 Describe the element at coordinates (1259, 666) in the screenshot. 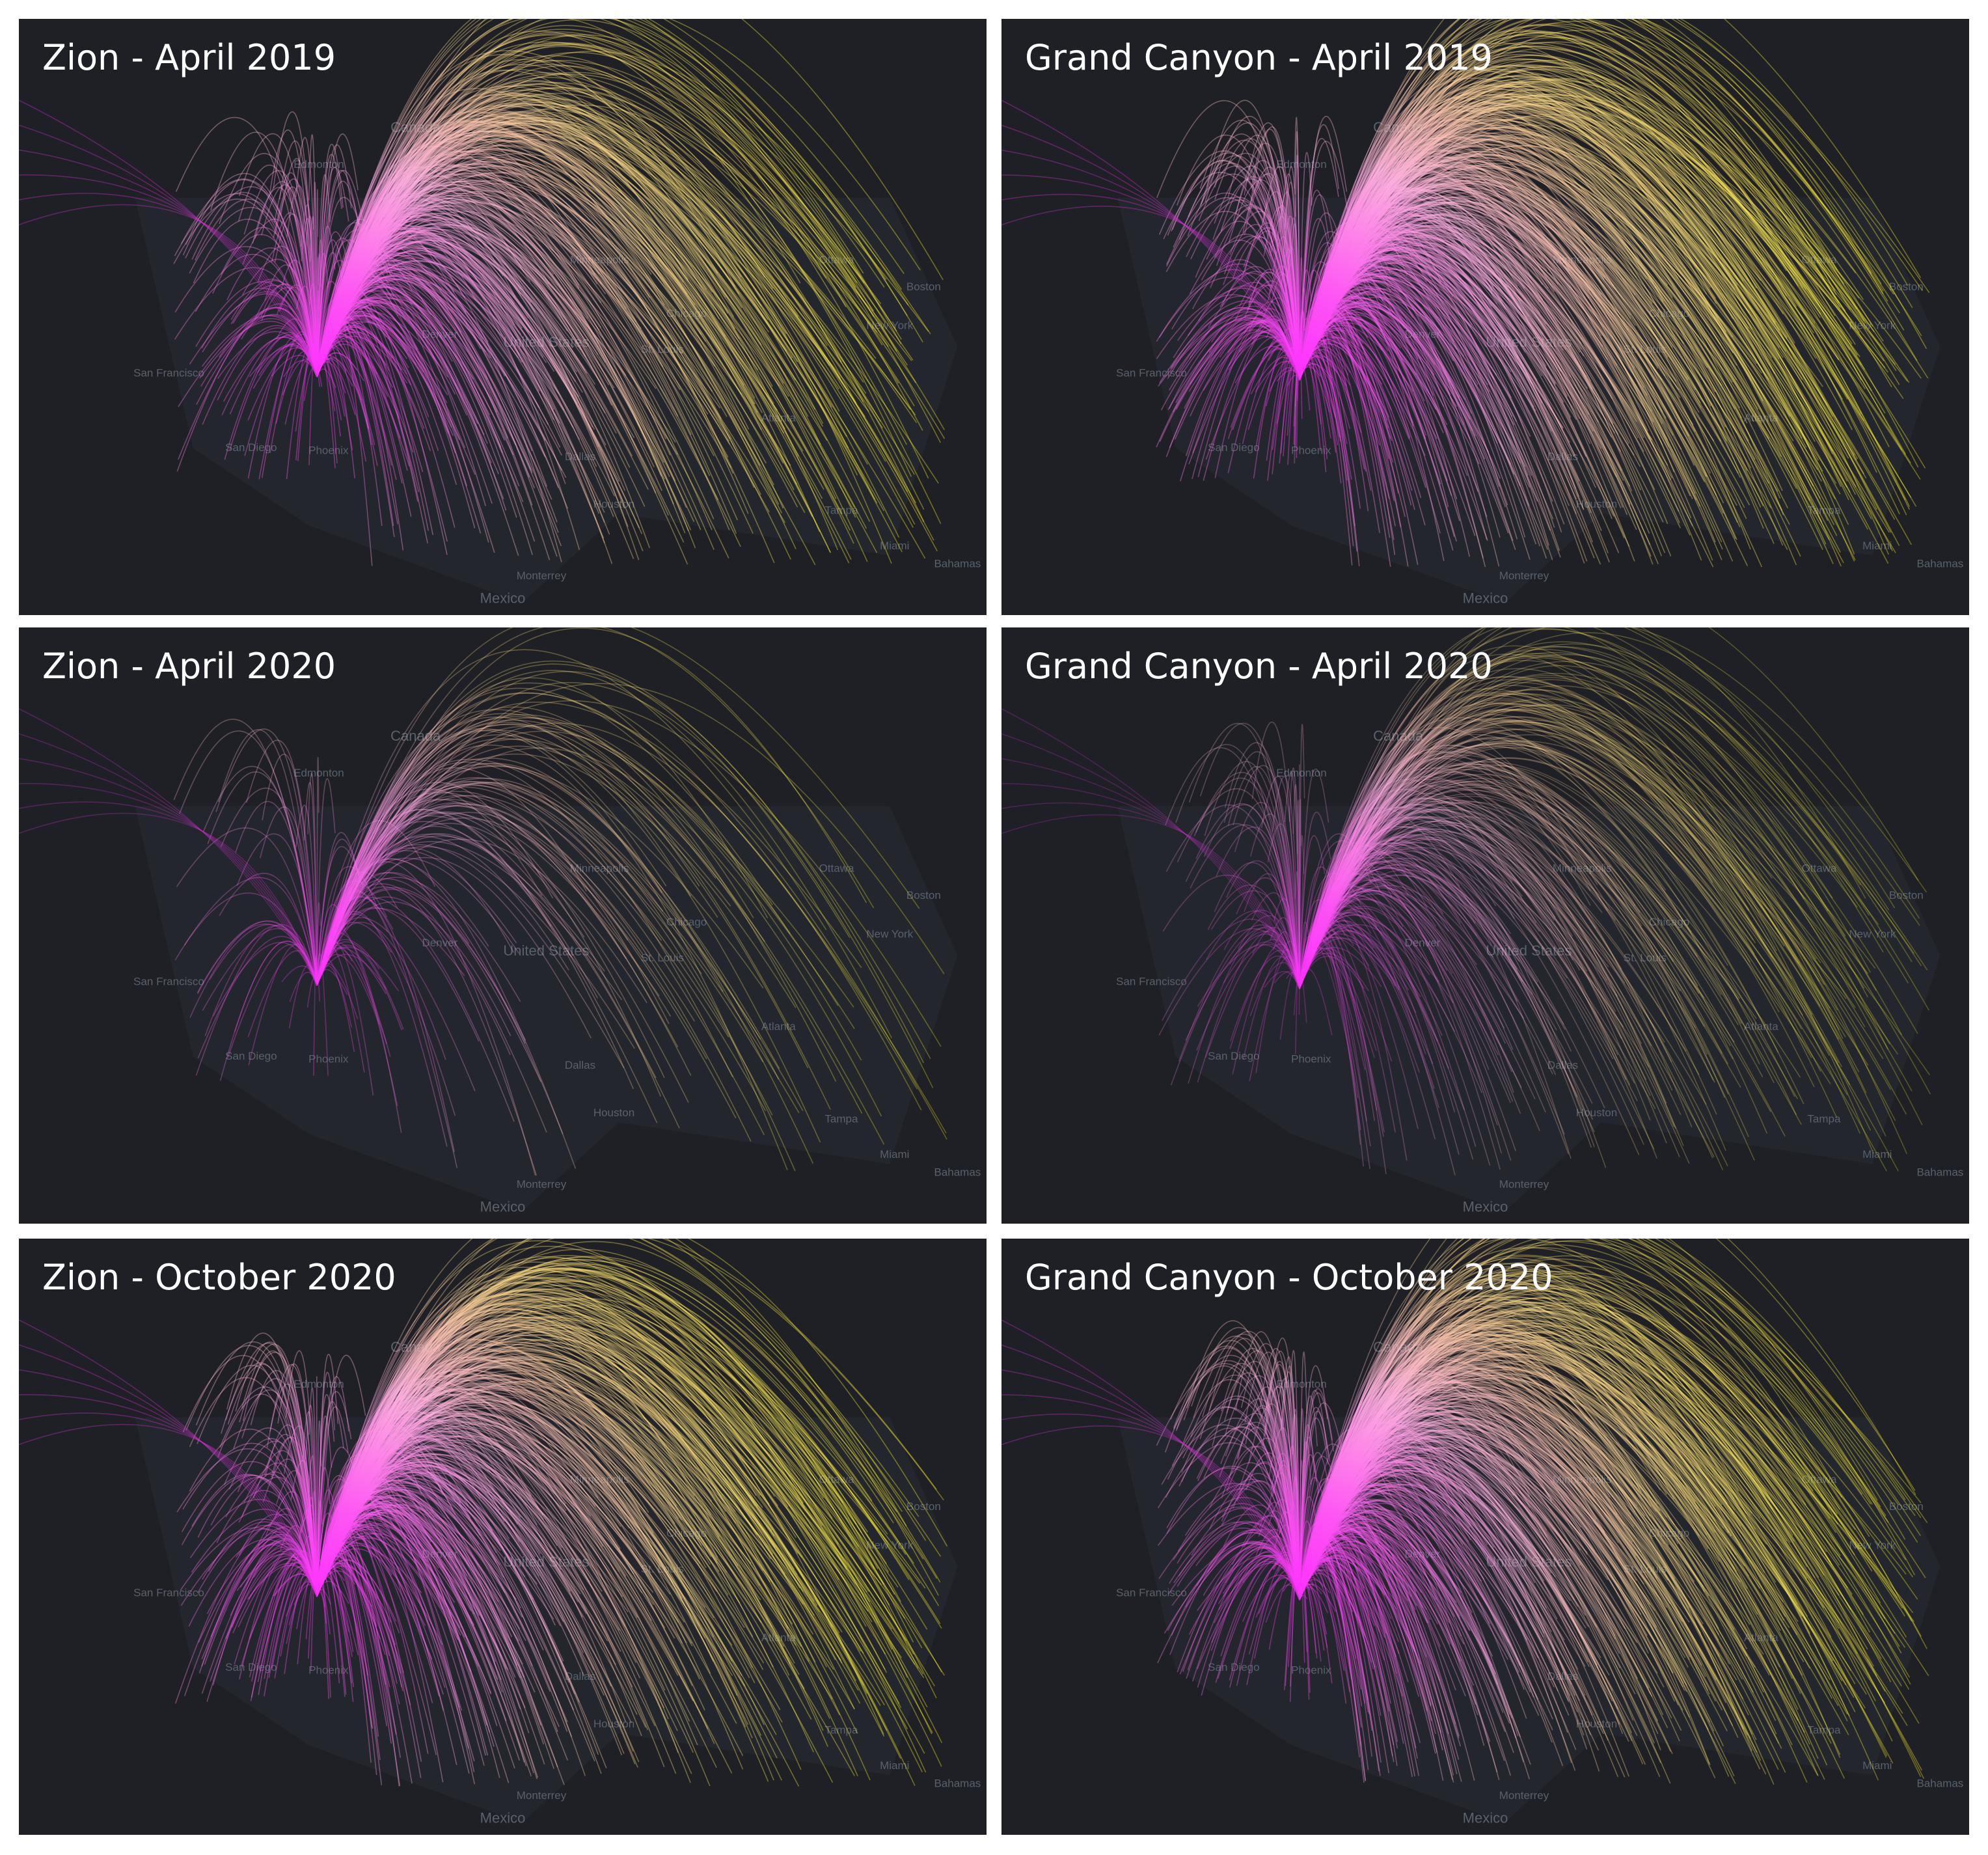

I see `panel-title: Grand Canyon - April 2020` at that location.